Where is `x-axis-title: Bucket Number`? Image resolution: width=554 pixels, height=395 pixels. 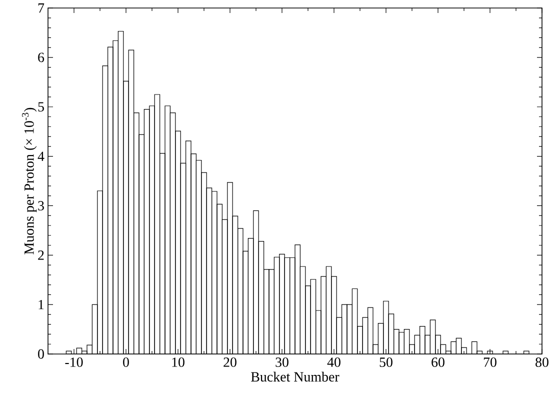
x-axis-title: Bucket Number is located at coordinates (295, 377).